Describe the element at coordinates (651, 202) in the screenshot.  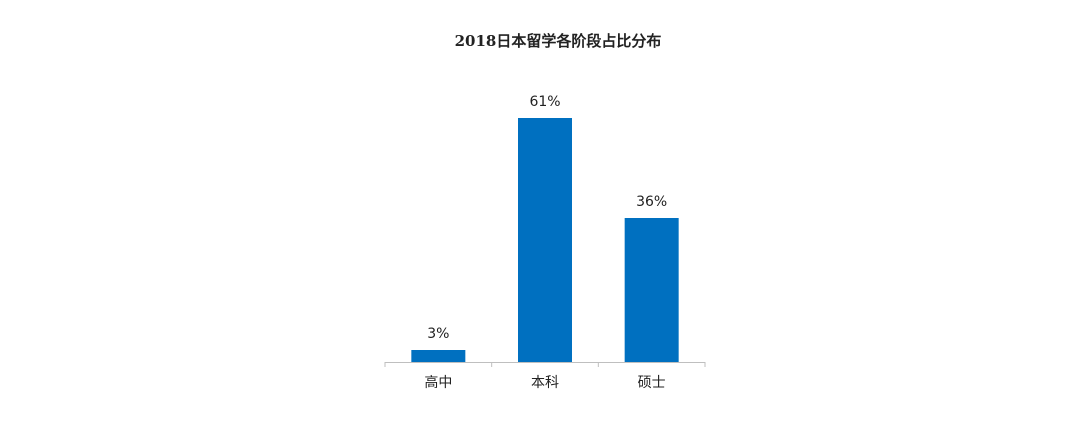
I see `data-label: 36%` at that location.